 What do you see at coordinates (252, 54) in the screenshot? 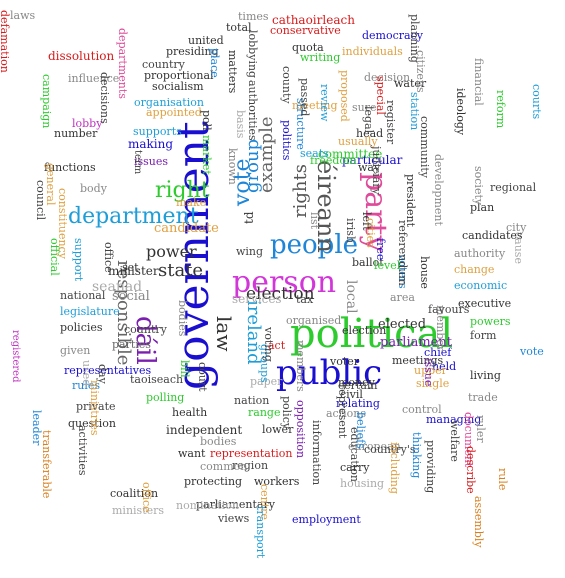
I see `word-99: lobbying` at bounding box center [252, 54].